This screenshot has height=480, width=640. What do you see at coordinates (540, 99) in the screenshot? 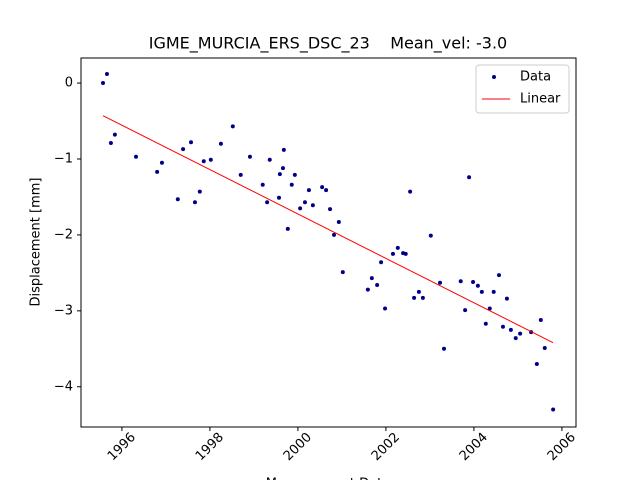
I see `legend-label: Linear` at bounding box center [540, 99].